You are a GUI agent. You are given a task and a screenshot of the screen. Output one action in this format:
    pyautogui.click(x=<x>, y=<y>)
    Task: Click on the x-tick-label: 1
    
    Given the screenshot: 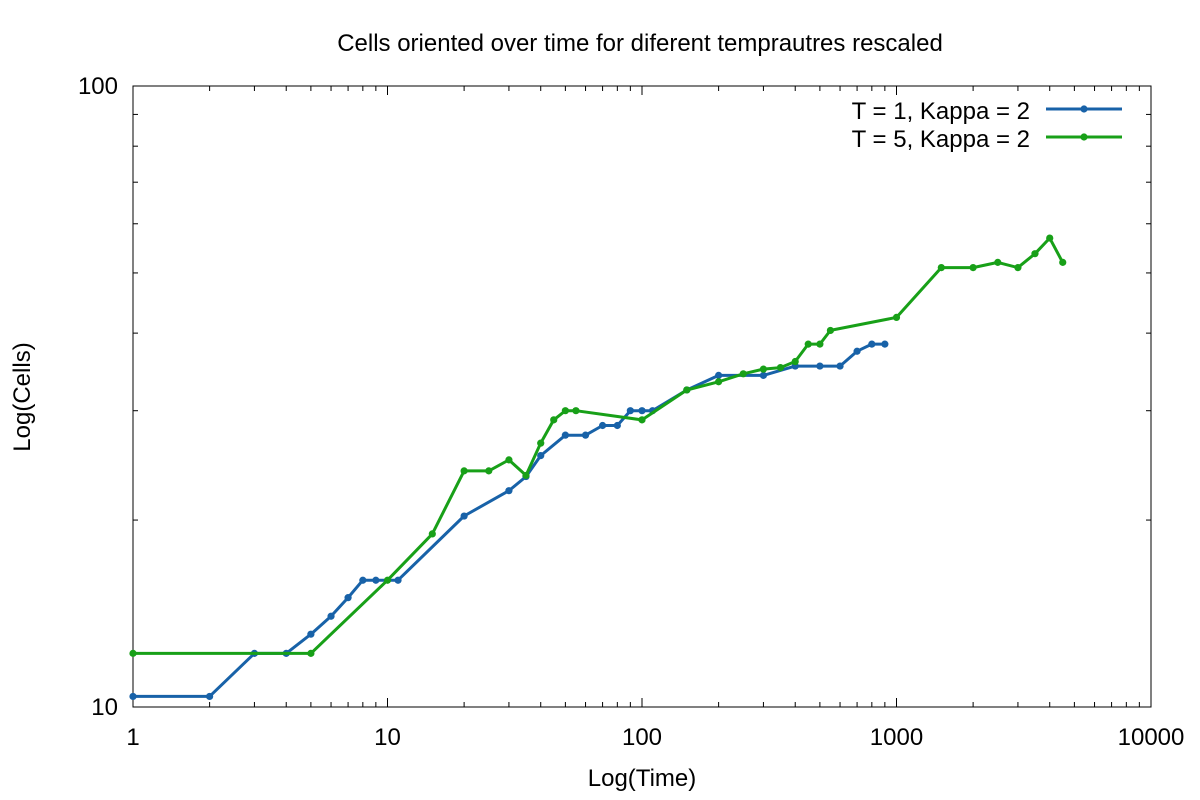 What is the action you would take?
    pyautogui.click(x=132, y=737)
    